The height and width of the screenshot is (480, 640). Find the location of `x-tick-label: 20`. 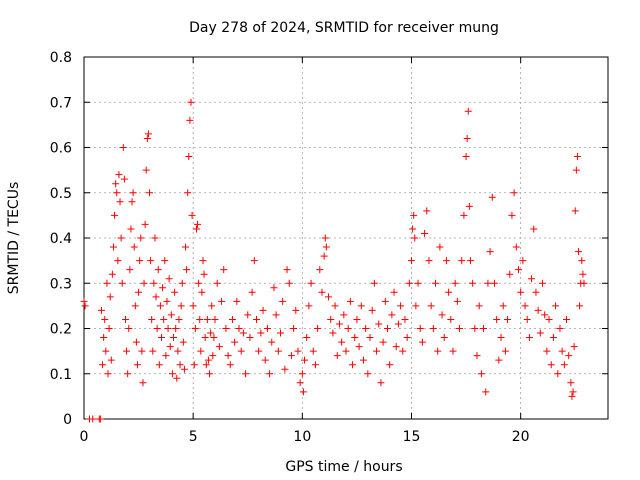

x-tick-label: 20 is located at coordinates (521, 437).